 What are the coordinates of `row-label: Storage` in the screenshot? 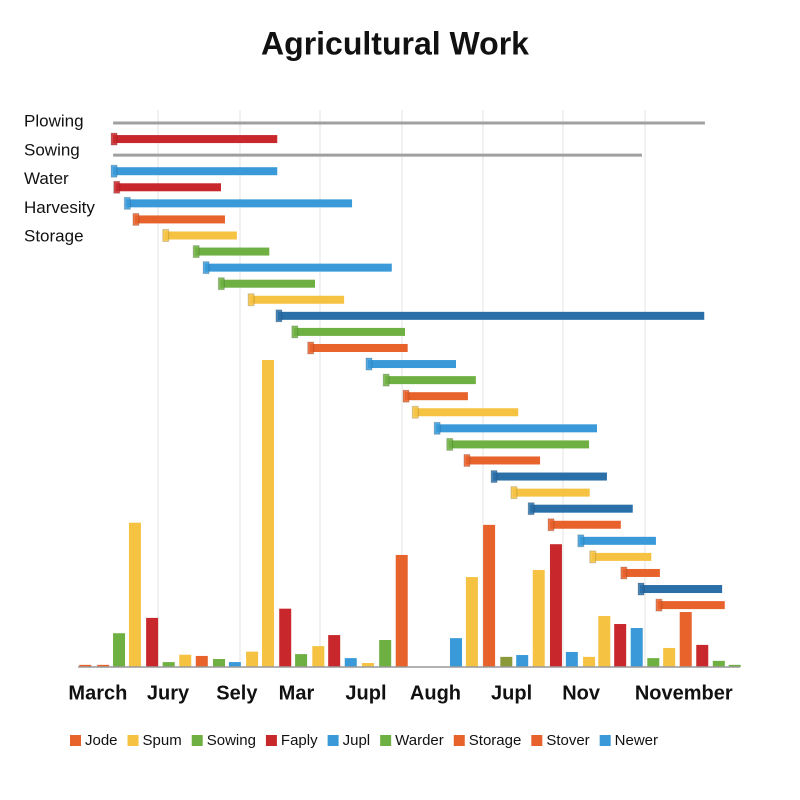 It's located at (54, 236).